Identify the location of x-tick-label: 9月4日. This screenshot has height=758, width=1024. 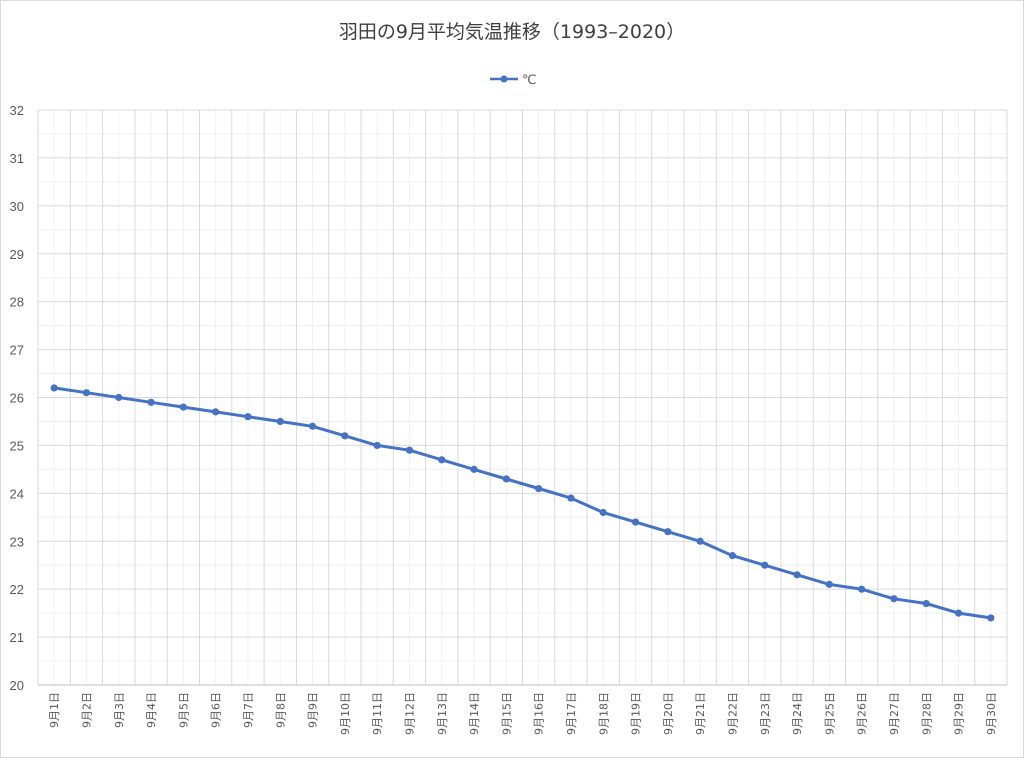
(151, 710).